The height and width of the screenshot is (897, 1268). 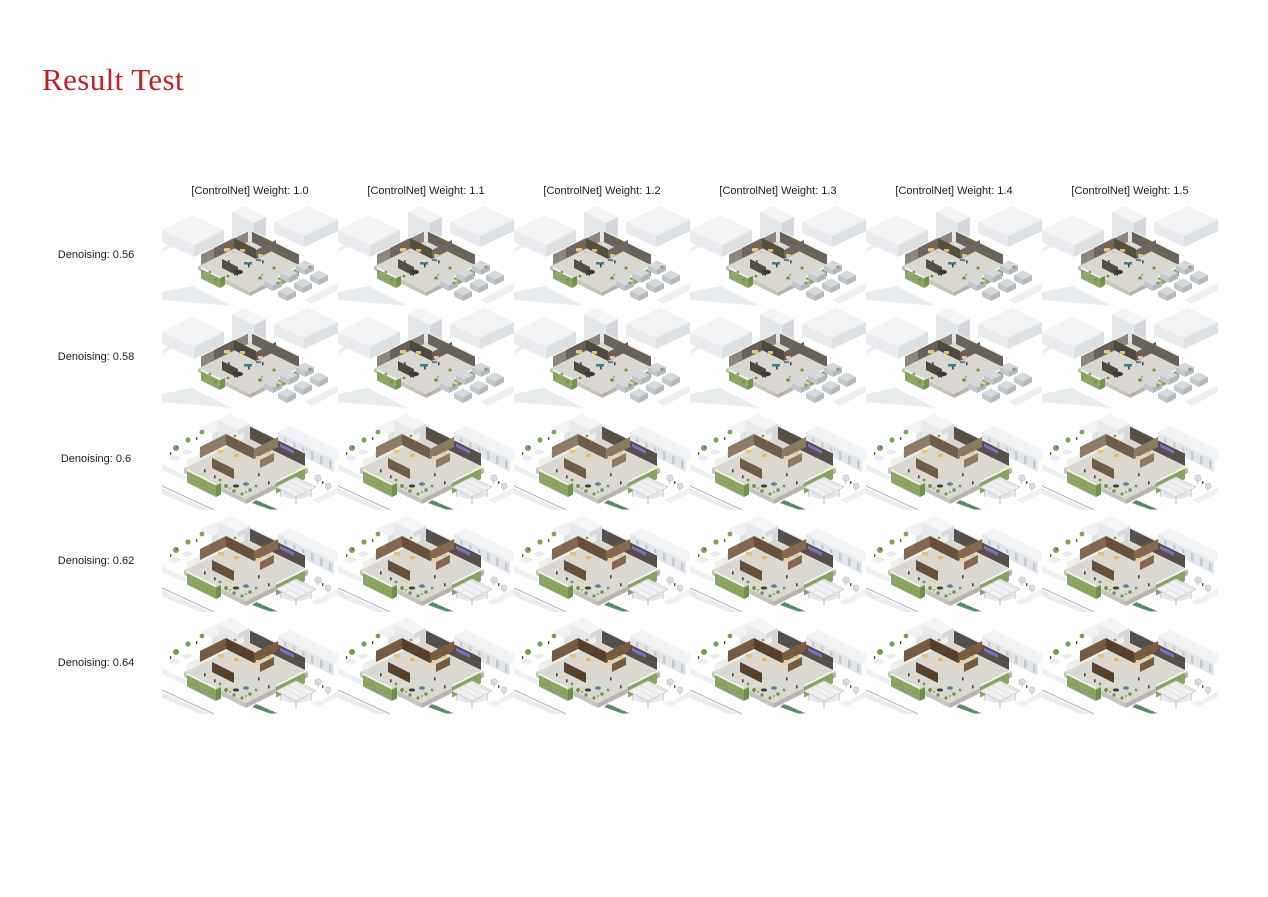 I want to click on grid-row: Denoising: 0.56, so click(x=634, y=255).